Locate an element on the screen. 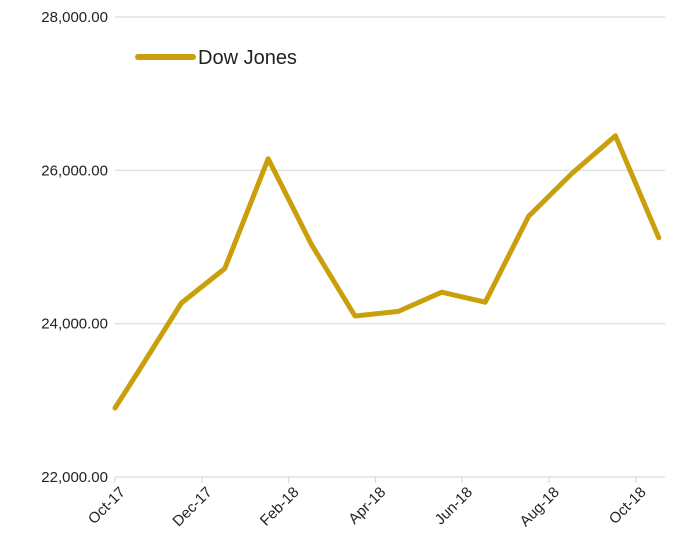  x-tick-label: Aug-18 is located at coordinates (540, 507).